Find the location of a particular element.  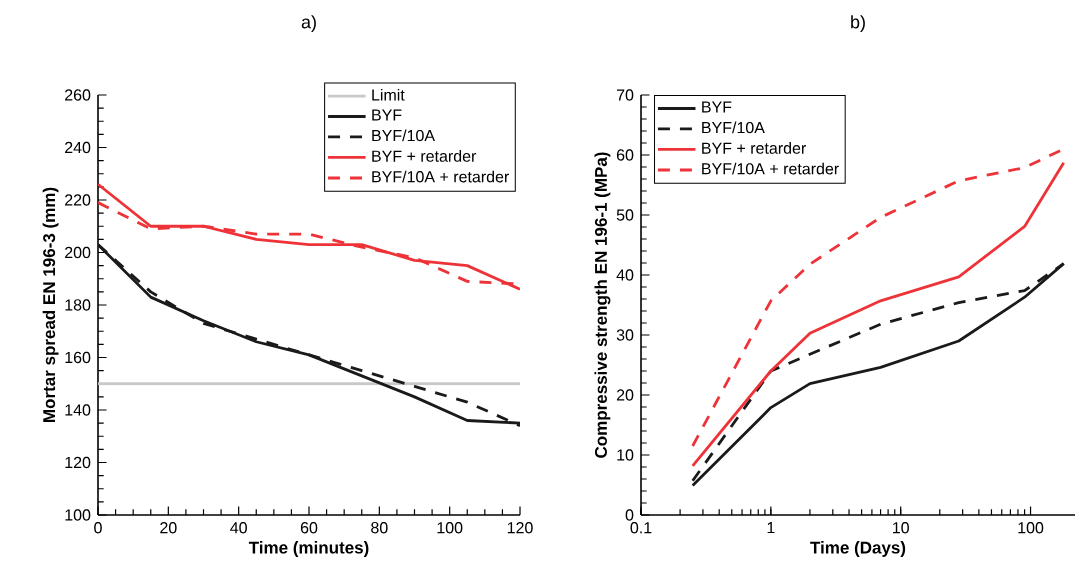

x-axis-title: Time (Days) is located at coordinates (858, 549).